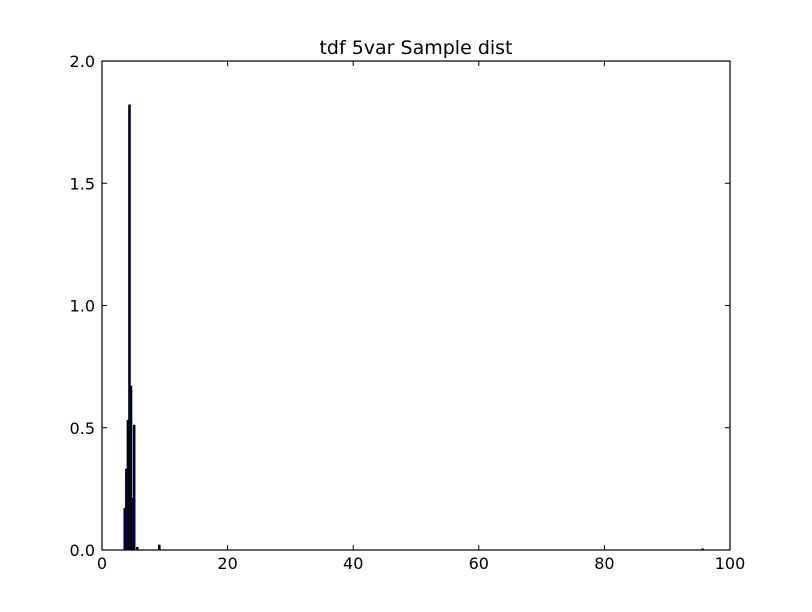 The width and height of the screenshot is (812, 612). I want to click on x-tick-label: 80, so click(604, 563).